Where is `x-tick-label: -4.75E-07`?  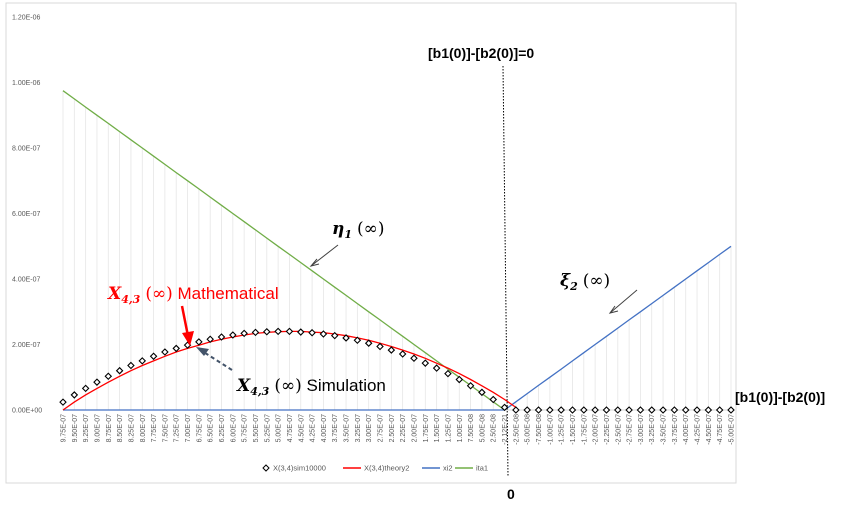
x-tick-label: -4.75E-07 is located at coordinates (720, 429).